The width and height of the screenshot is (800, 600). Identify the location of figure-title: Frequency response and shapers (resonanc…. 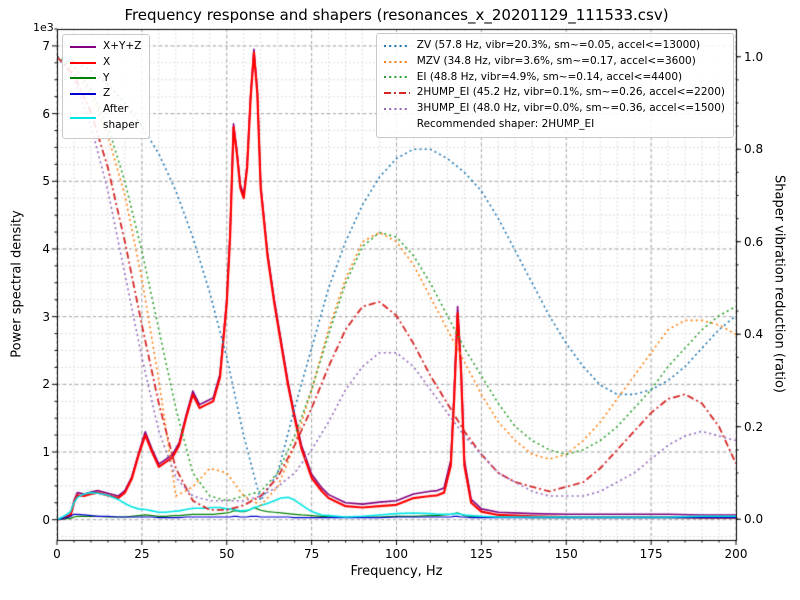
(396, 15).